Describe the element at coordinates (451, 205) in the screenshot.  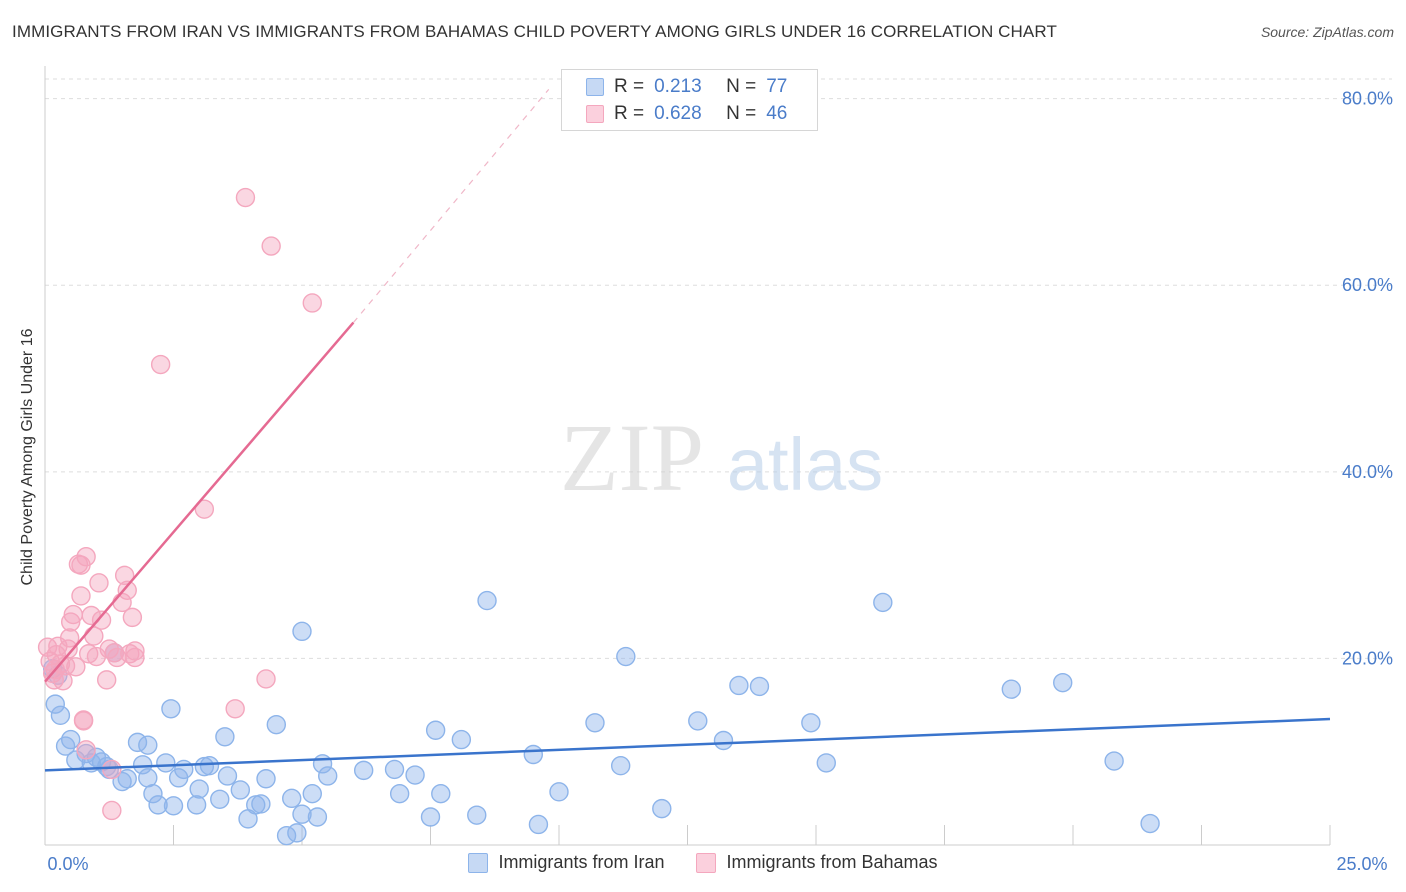
I see `trend-line-bahamas-extension` at that location.